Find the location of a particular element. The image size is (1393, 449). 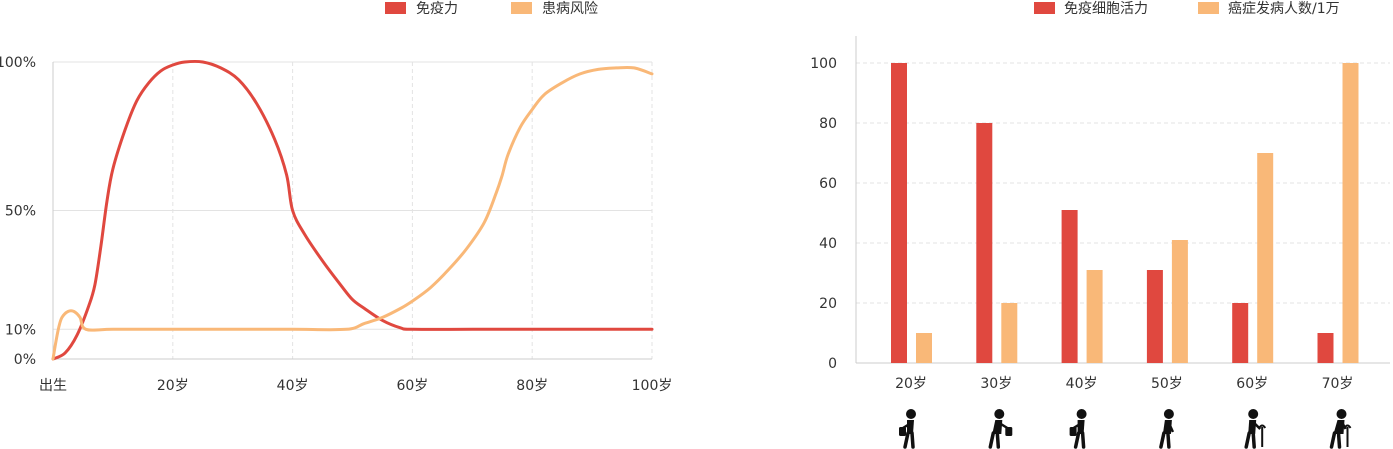

legend-item-immunity: 免疫力 is located at coordinates (421, 9).